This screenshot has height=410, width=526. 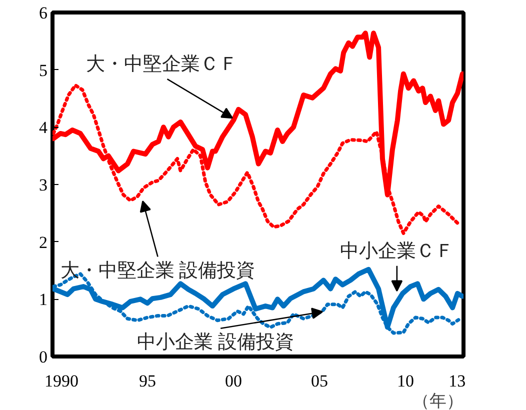 What do you see at coordinates (438, 401) in the screenshot?
I see `x-axis-title: （年）` at bounding box center [438, 401].